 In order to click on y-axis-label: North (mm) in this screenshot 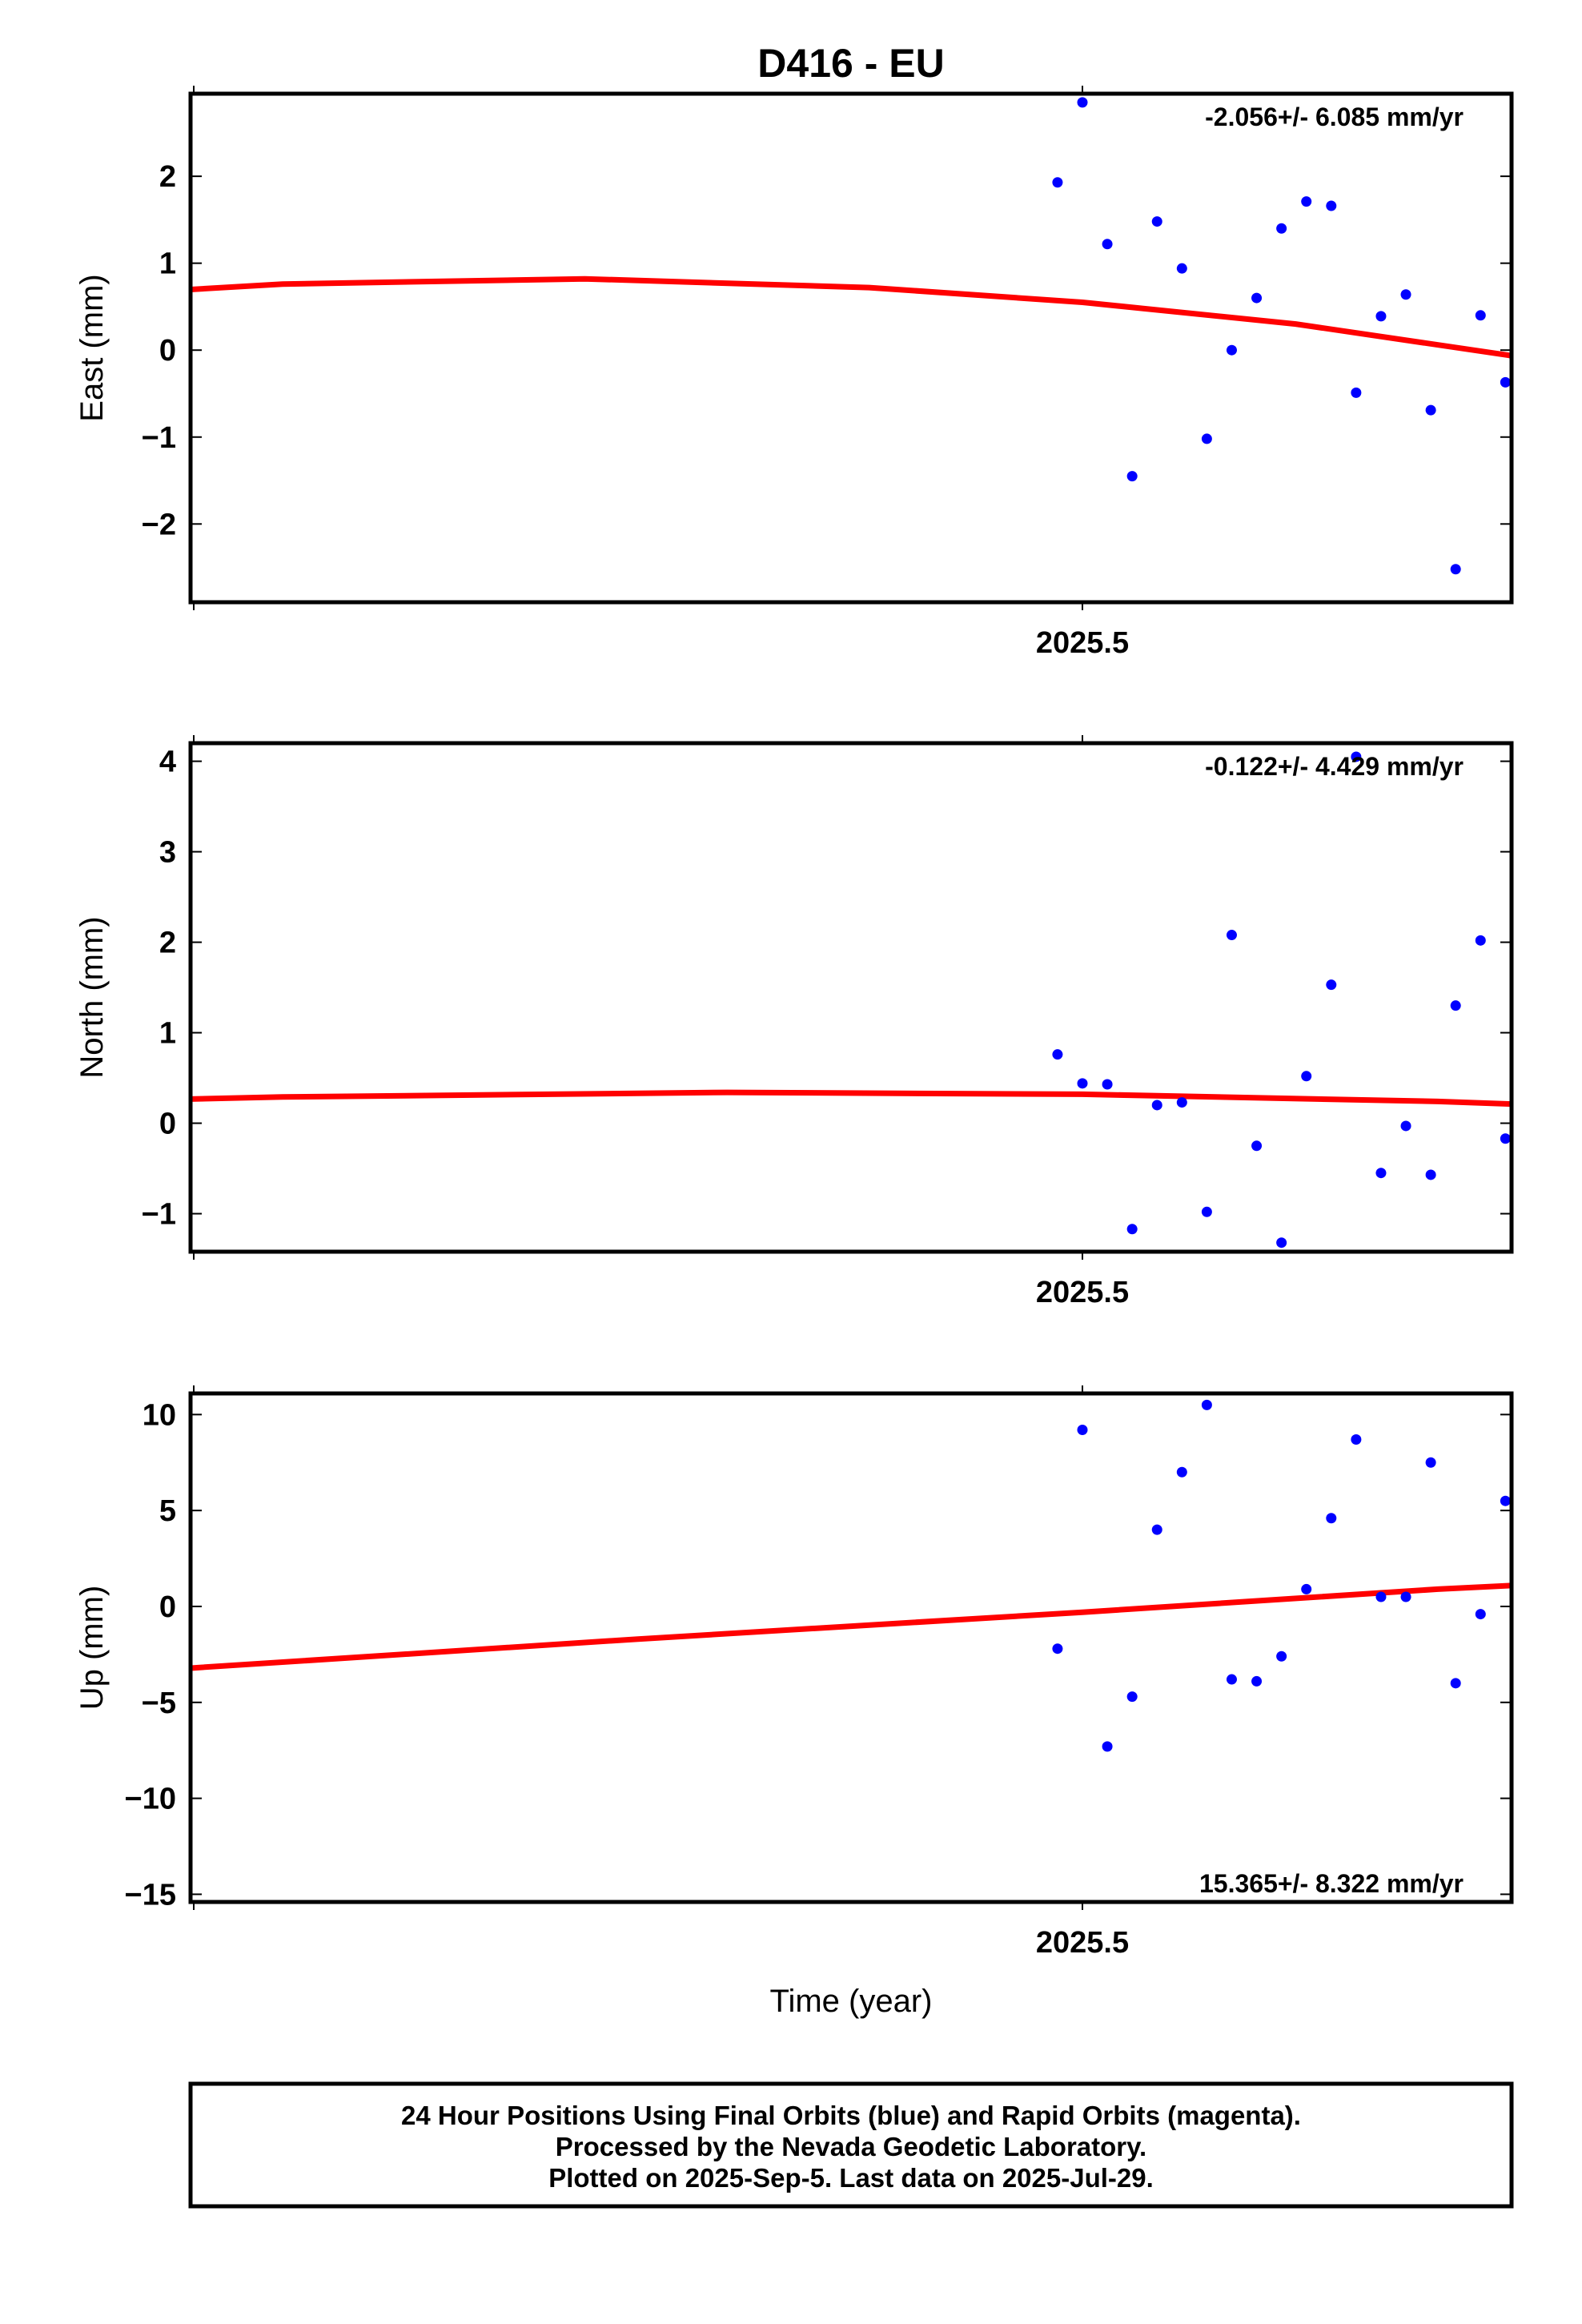, I will do `click(92, 997)`.